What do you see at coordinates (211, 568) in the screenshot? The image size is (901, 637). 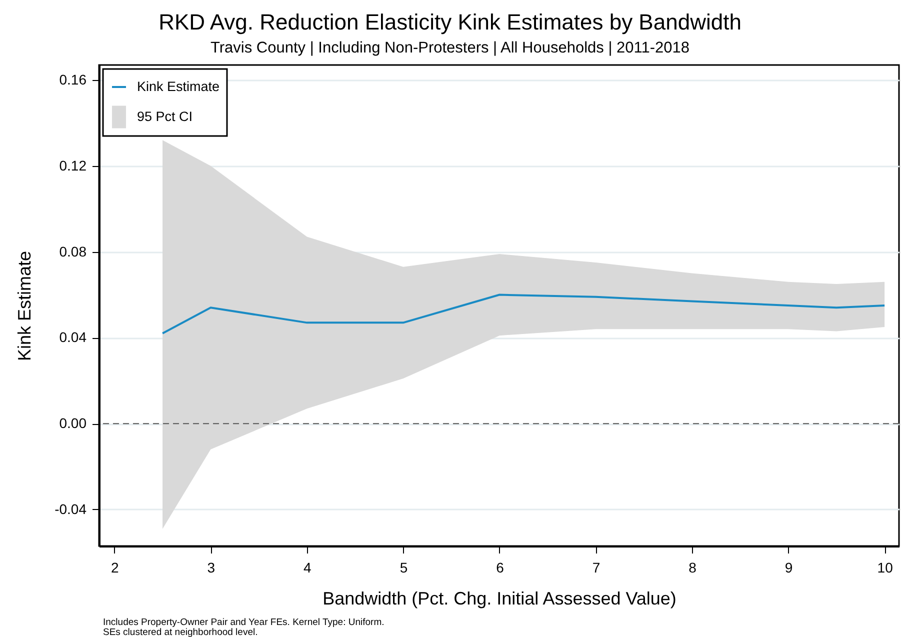 I see `x-tick-label: 3` at bounding box center [211, 568].